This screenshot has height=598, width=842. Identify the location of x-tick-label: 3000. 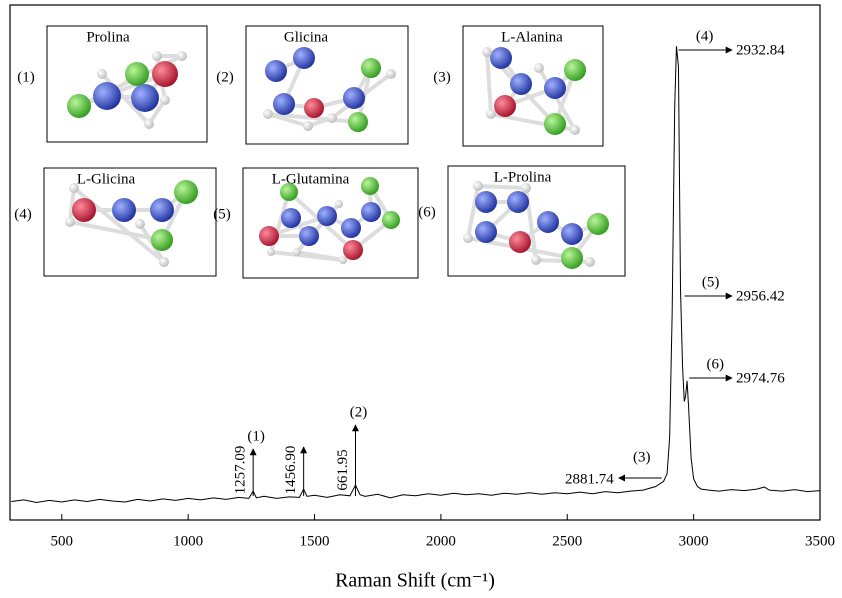
(694, 541).